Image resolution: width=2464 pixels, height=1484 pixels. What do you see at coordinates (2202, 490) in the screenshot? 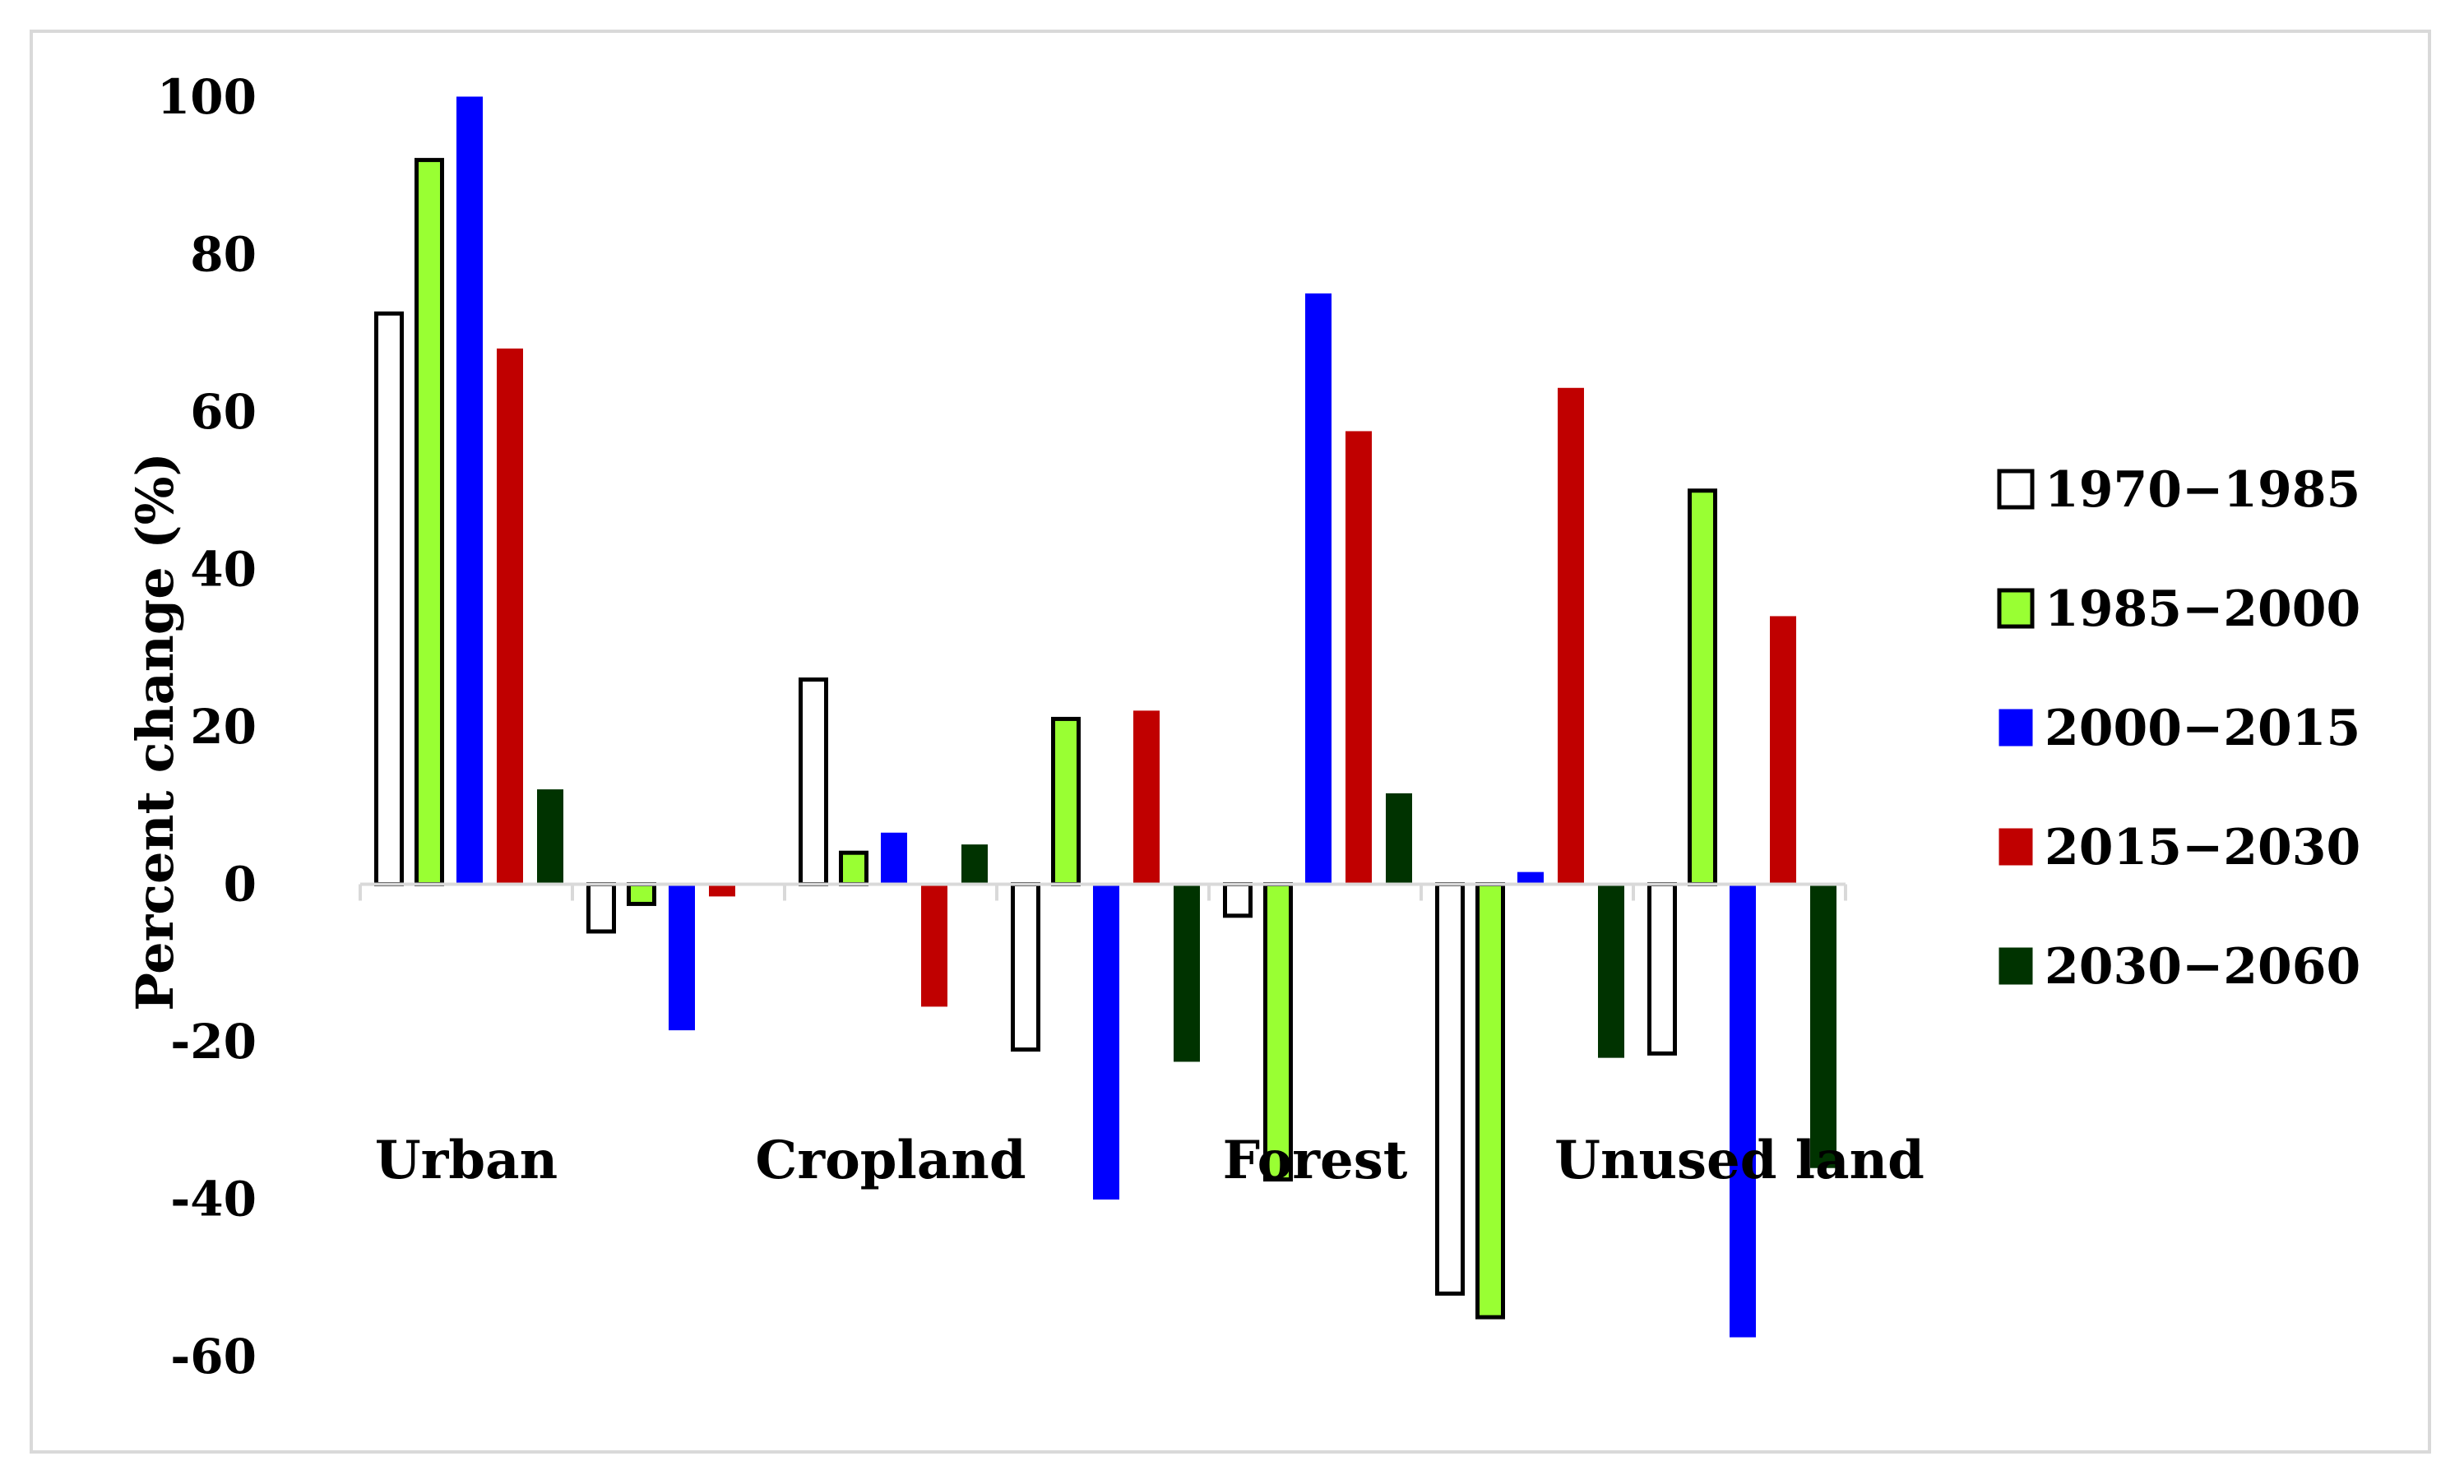
I see `legend-label: 1970−1985` at bounding box center [2202, 490].